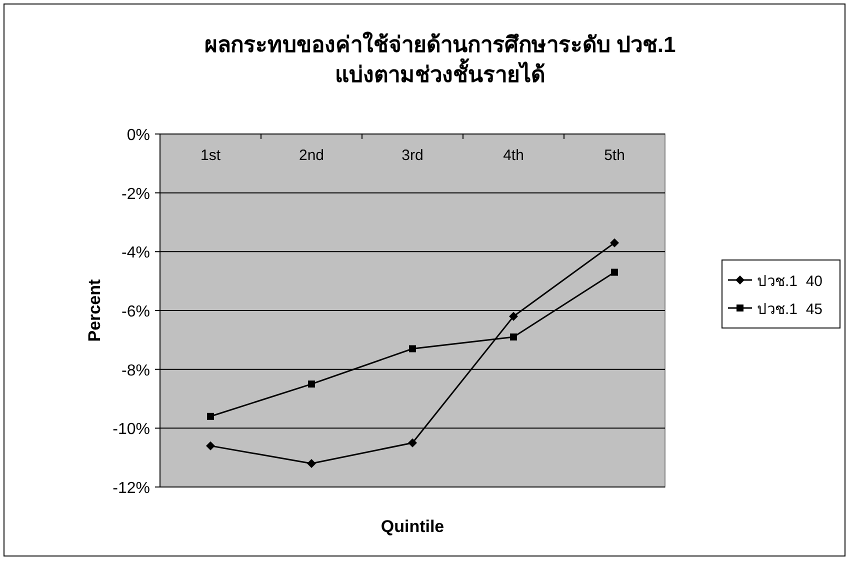 The image size is (849, 562). I want to click on y-tick-label: -6%, so click(136, 312).